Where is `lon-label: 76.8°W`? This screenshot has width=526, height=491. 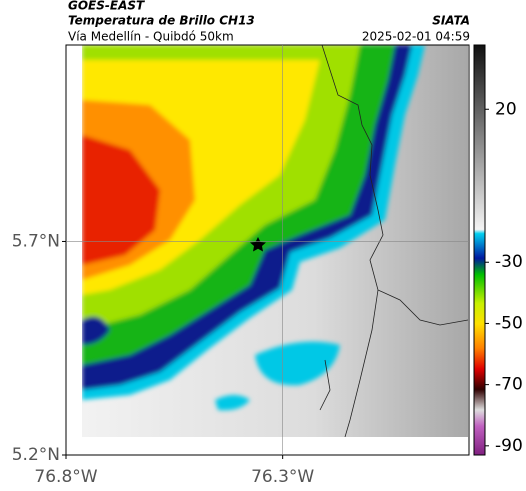 lon-label: 76.8°W is located at coordinates (65, 477).